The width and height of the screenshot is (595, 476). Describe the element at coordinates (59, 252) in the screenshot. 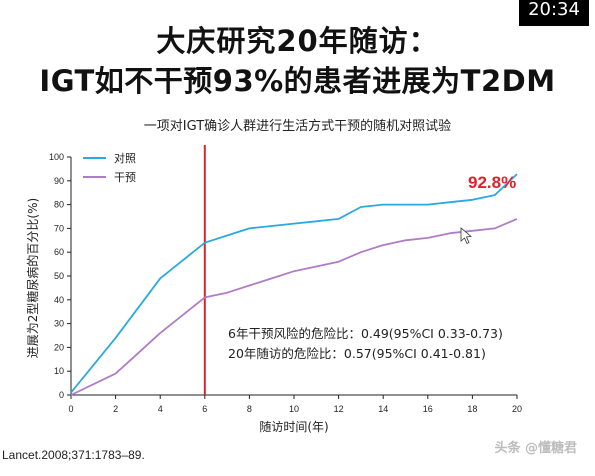

I see `y-tick-label: 60` at that location.